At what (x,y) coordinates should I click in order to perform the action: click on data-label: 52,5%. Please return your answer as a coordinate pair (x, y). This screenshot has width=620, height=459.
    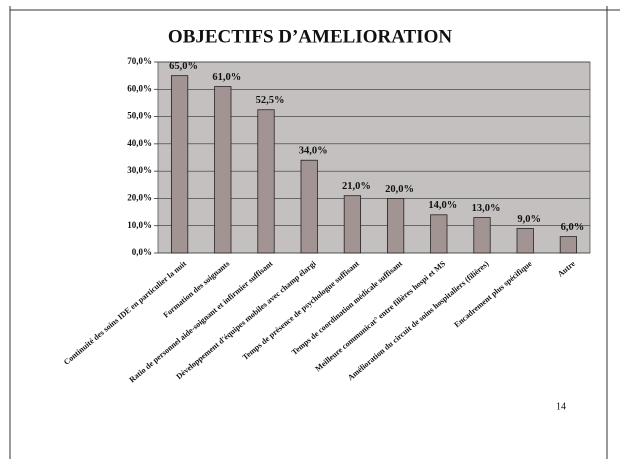
    Looking at the image, I should click on (270, 100).